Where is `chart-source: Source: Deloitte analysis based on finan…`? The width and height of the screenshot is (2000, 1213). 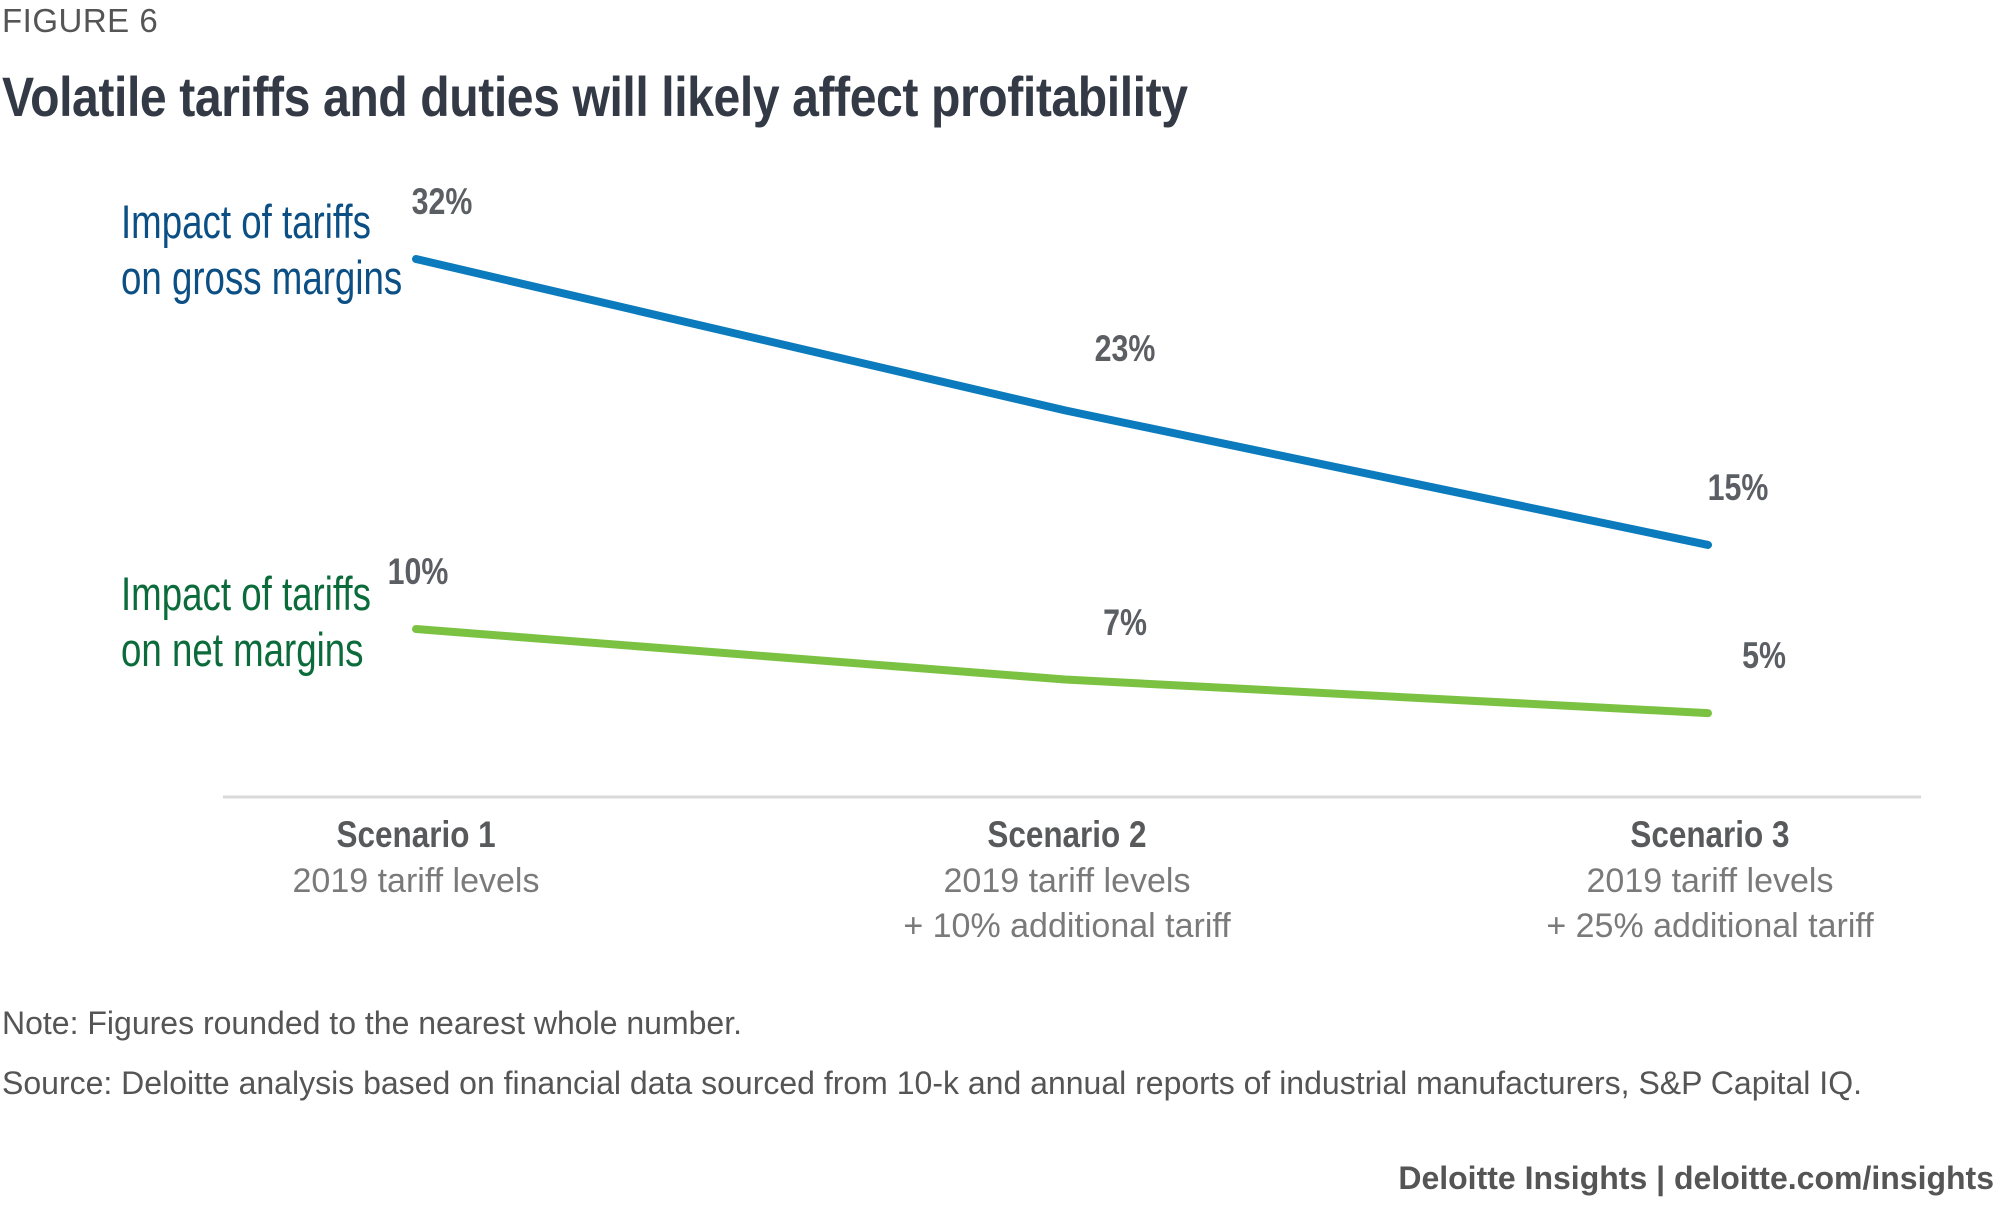
chart-source: Source: Deloitte analysis based on finan… is located at coordinates (932, 1083).